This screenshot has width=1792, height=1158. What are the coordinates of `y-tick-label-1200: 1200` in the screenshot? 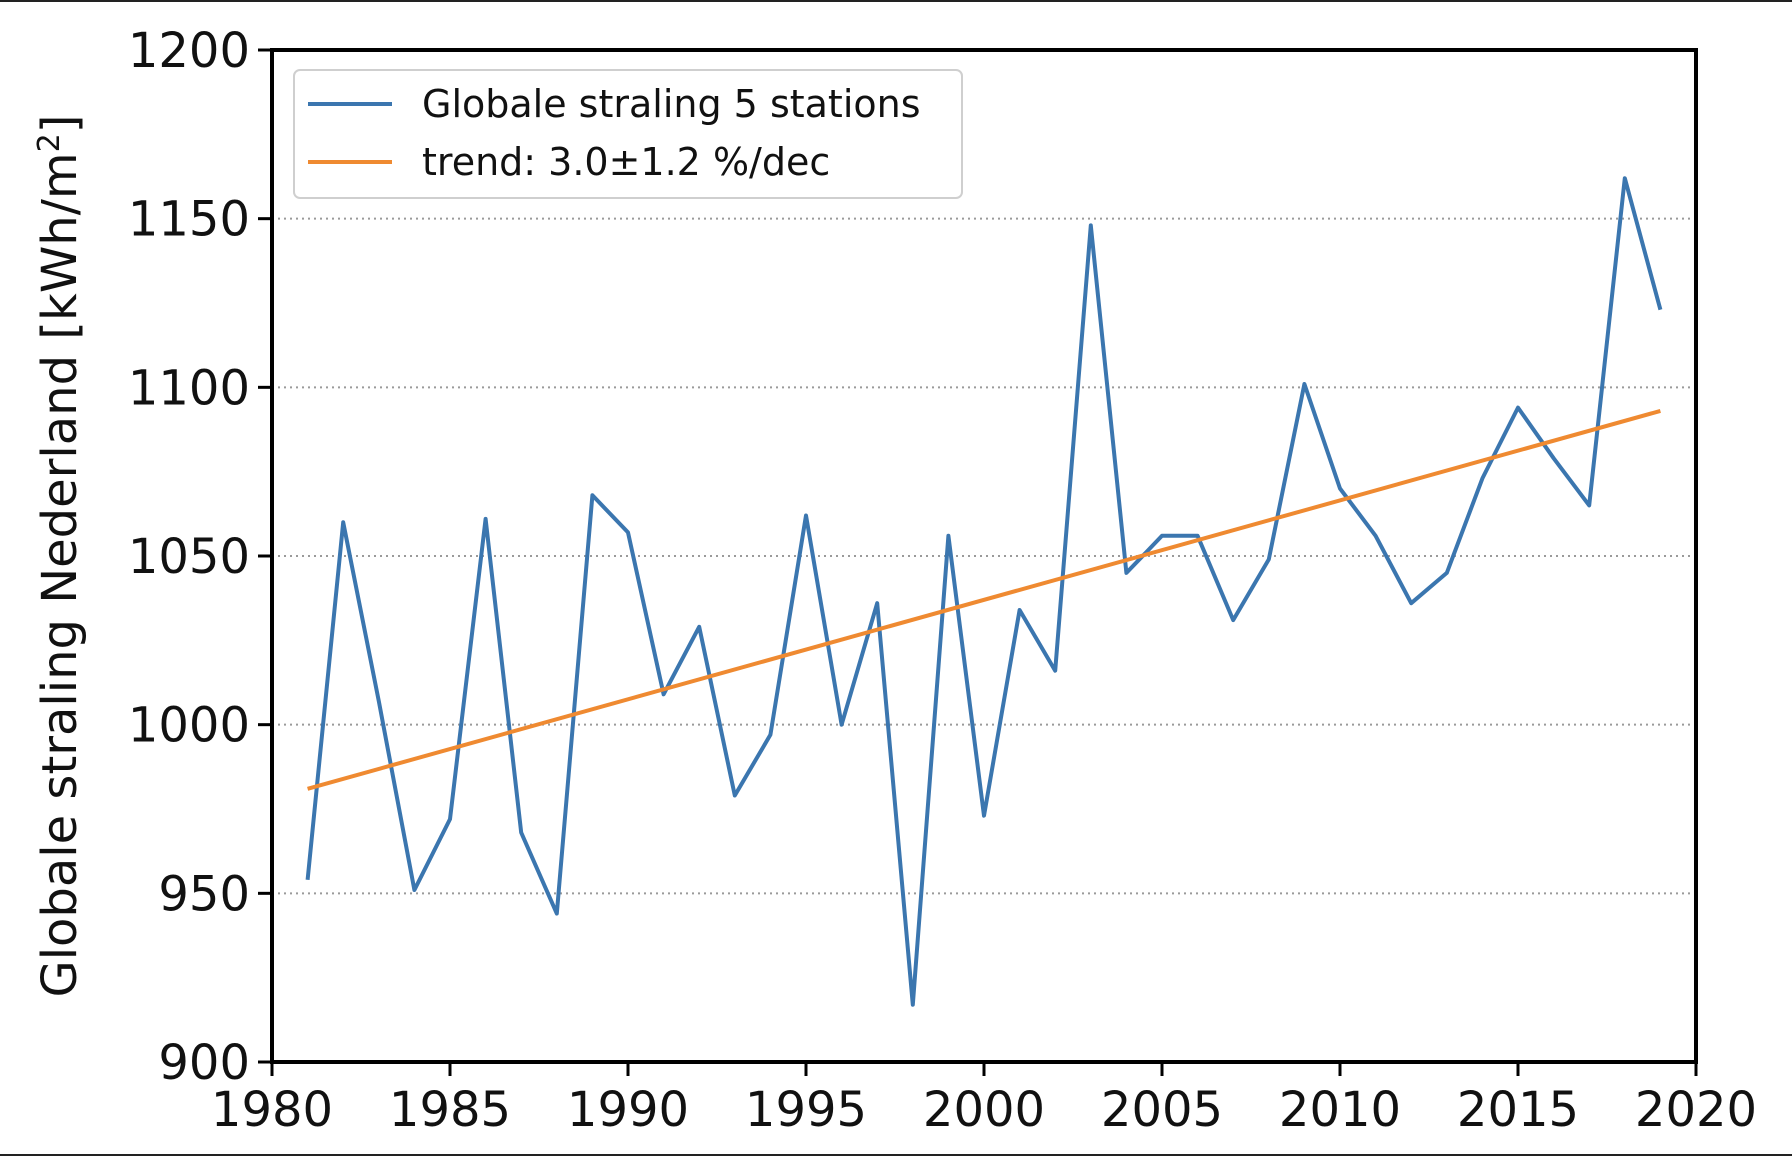 It's located at (189, 51).